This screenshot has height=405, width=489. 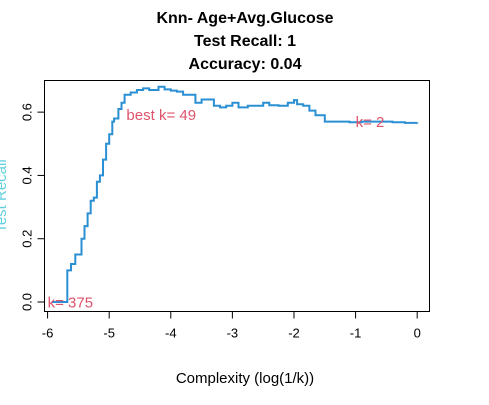 I want to click on x-axis-label: Complexity (log(1/k)), so click(x=245, y=378).